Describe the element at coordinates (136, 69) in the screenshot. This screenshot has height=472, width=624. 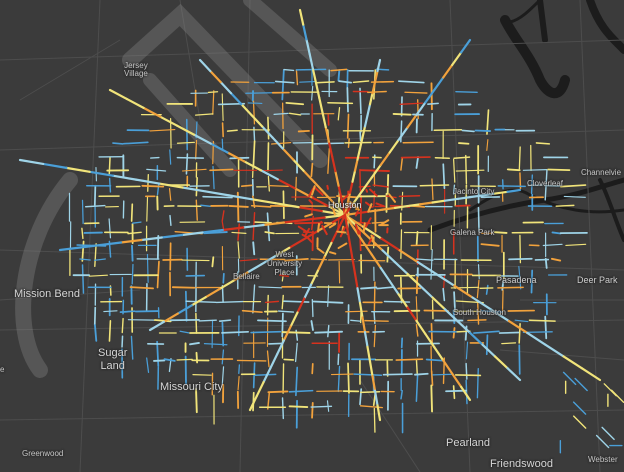
I see `label-jersey-village: Jersey Village` at that location.